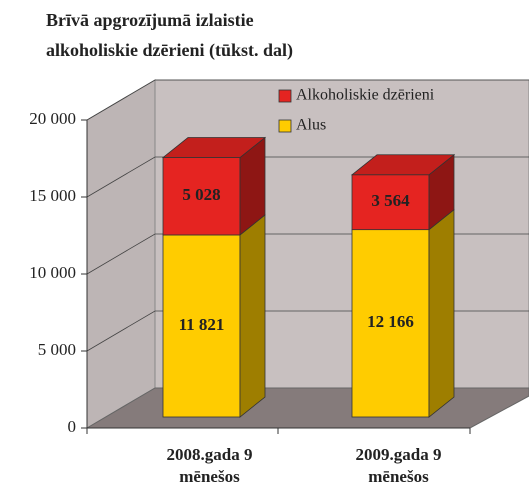 This screenshot has height=493, width=529. Describe the element at coordinates (52, 118) in the screenshot. I see `y-tick-label: 20 000` at that location.